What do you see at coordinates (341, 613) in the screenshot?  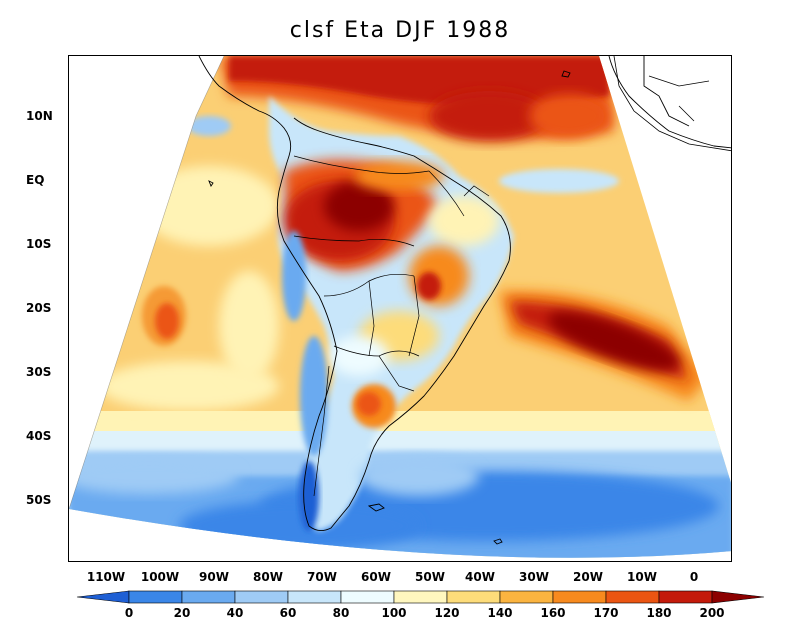 I see `colorbar-label: 80` at bounding box center [341, 613].